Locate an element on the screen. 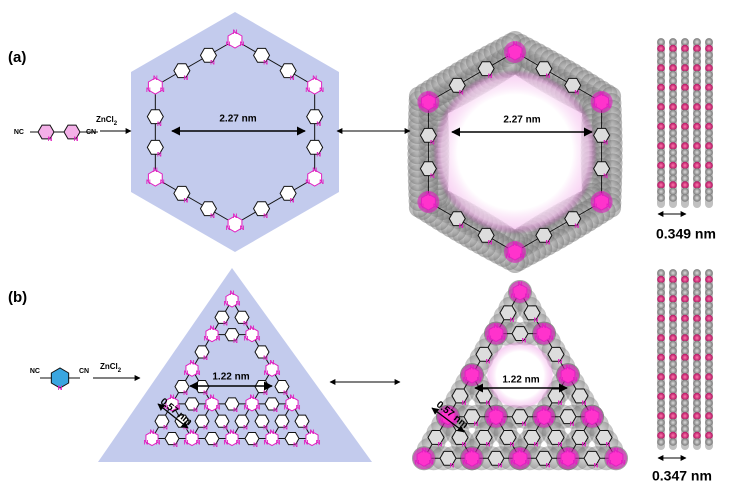  panel-label: (b) is located at coordinates (17, 297).